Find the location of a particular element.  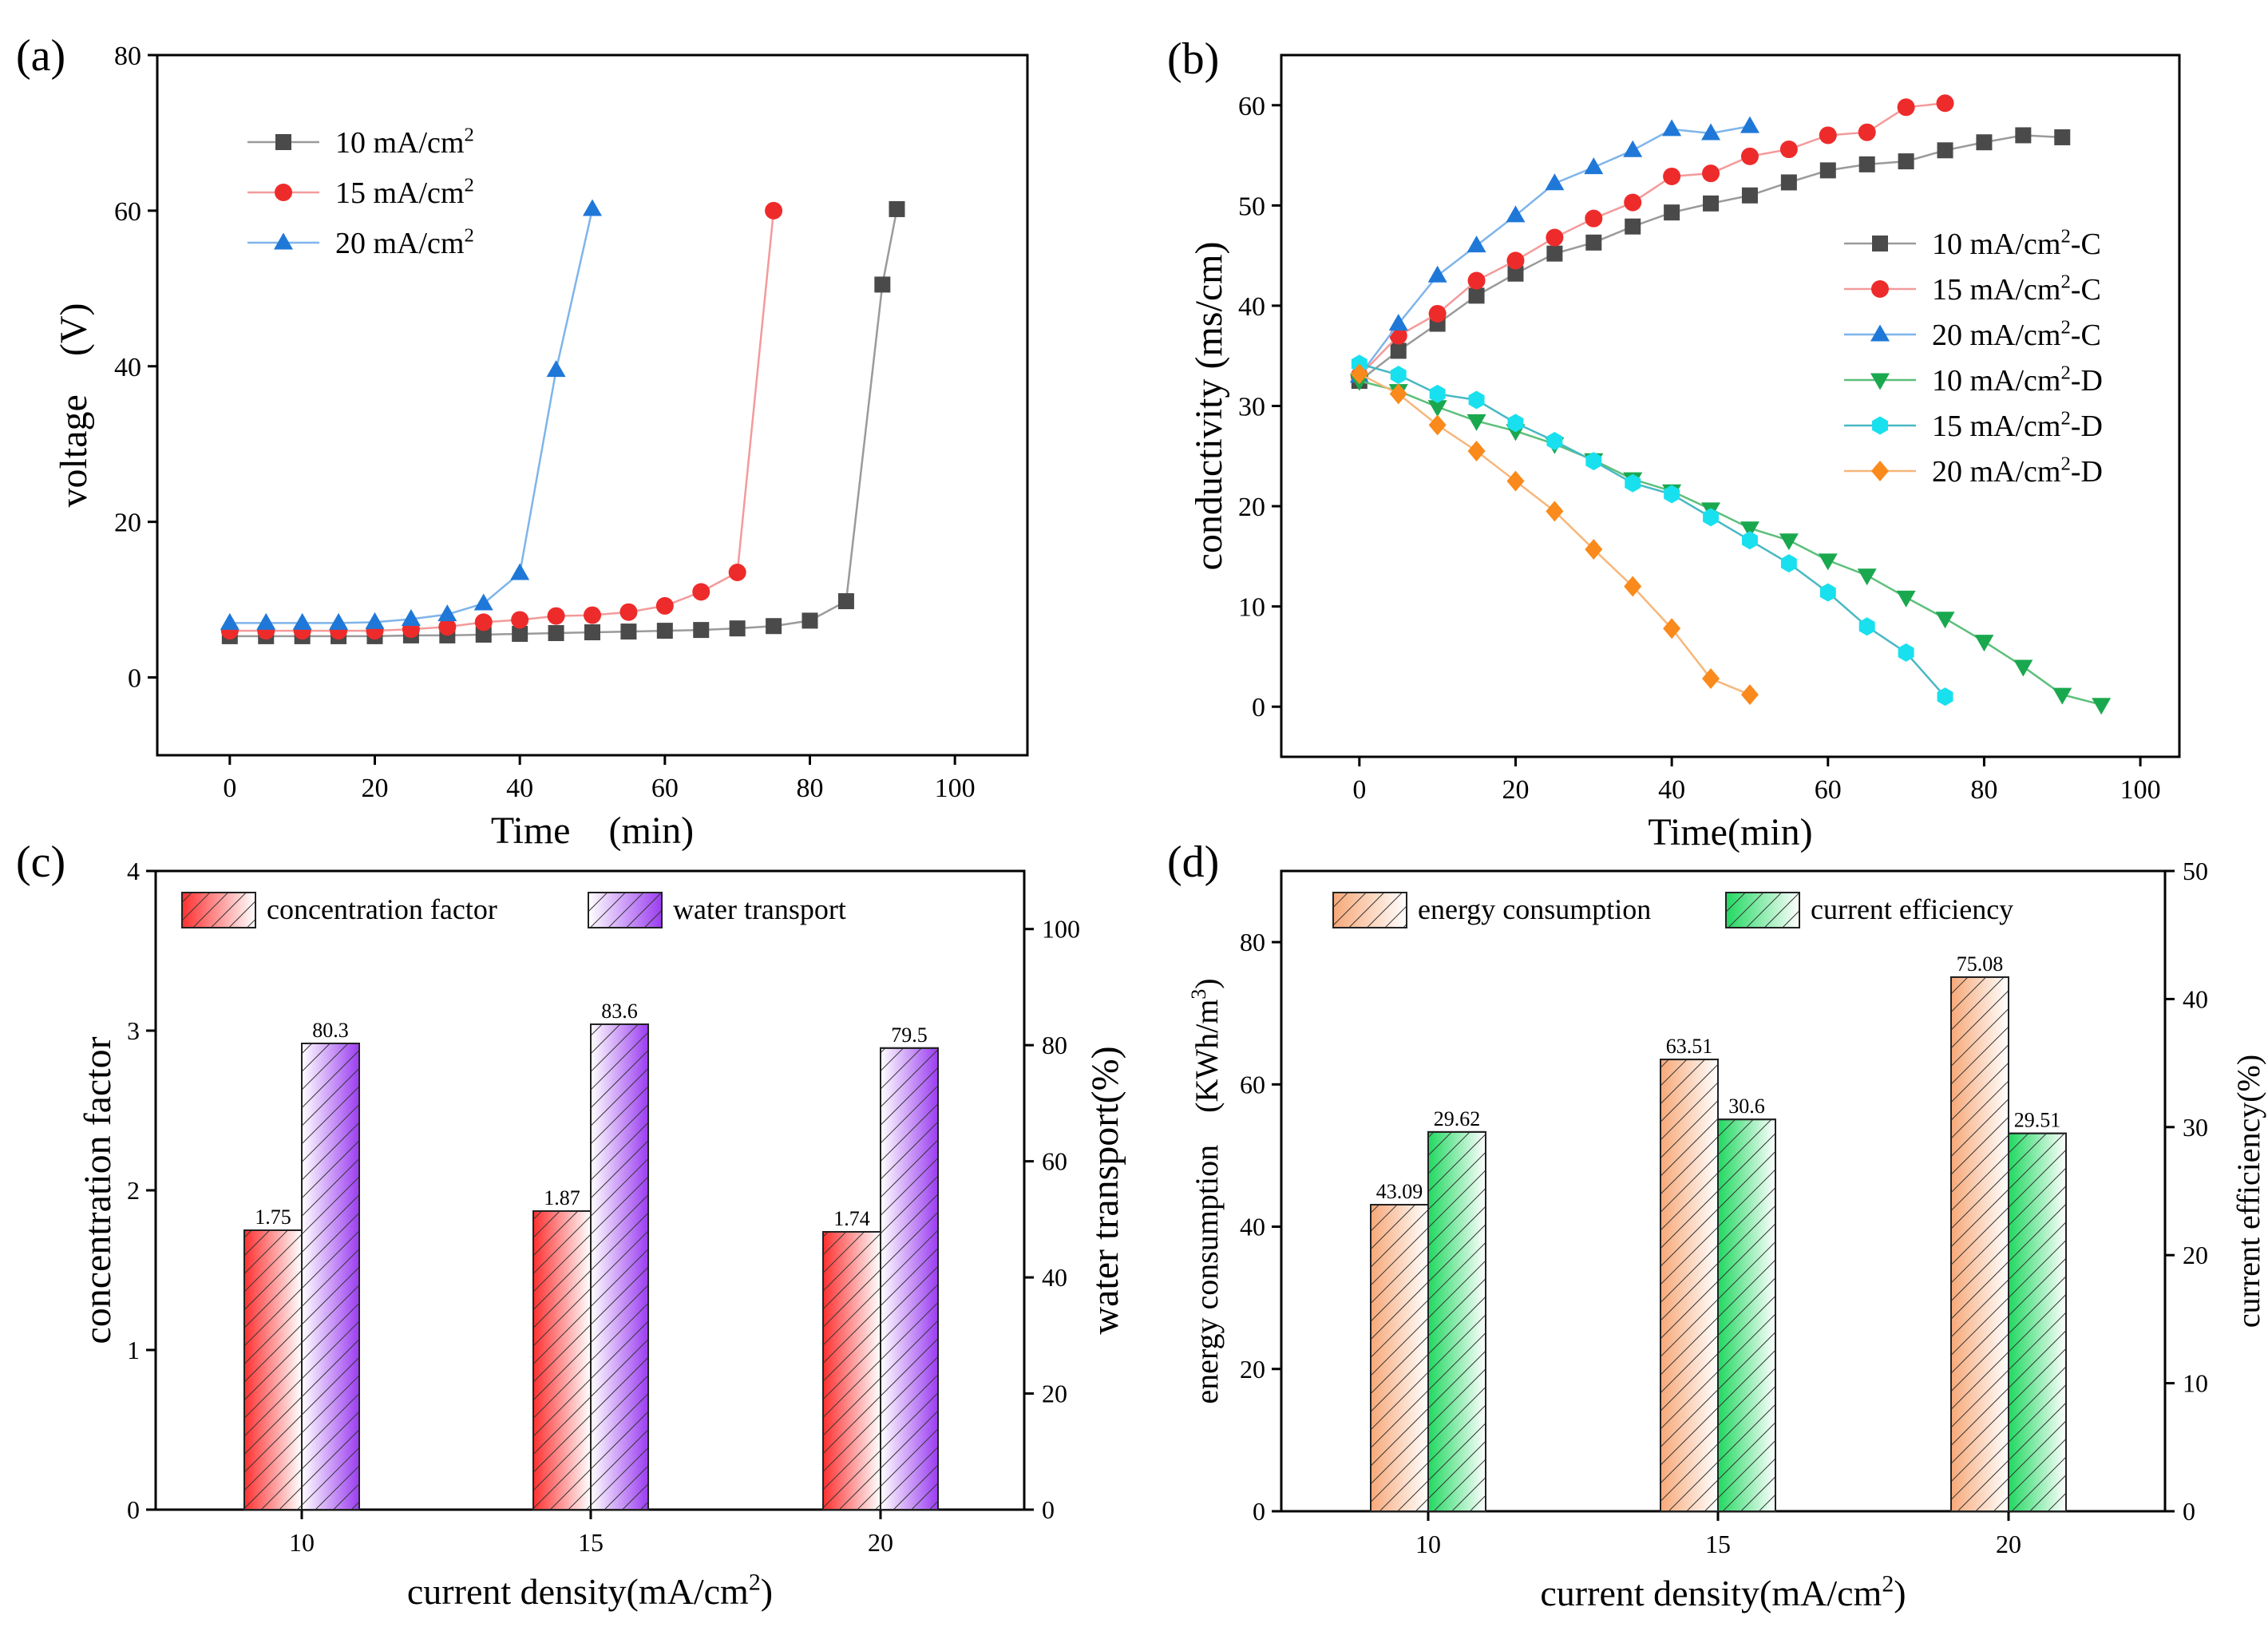

legend-entry: 15 mA/cm2-D is located at coordinates (2017, 425).